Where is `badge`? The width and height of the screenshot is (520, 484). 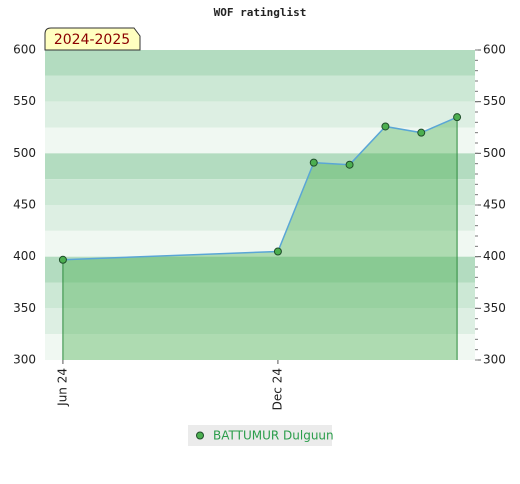
badge is located at coordinates (92, 39).